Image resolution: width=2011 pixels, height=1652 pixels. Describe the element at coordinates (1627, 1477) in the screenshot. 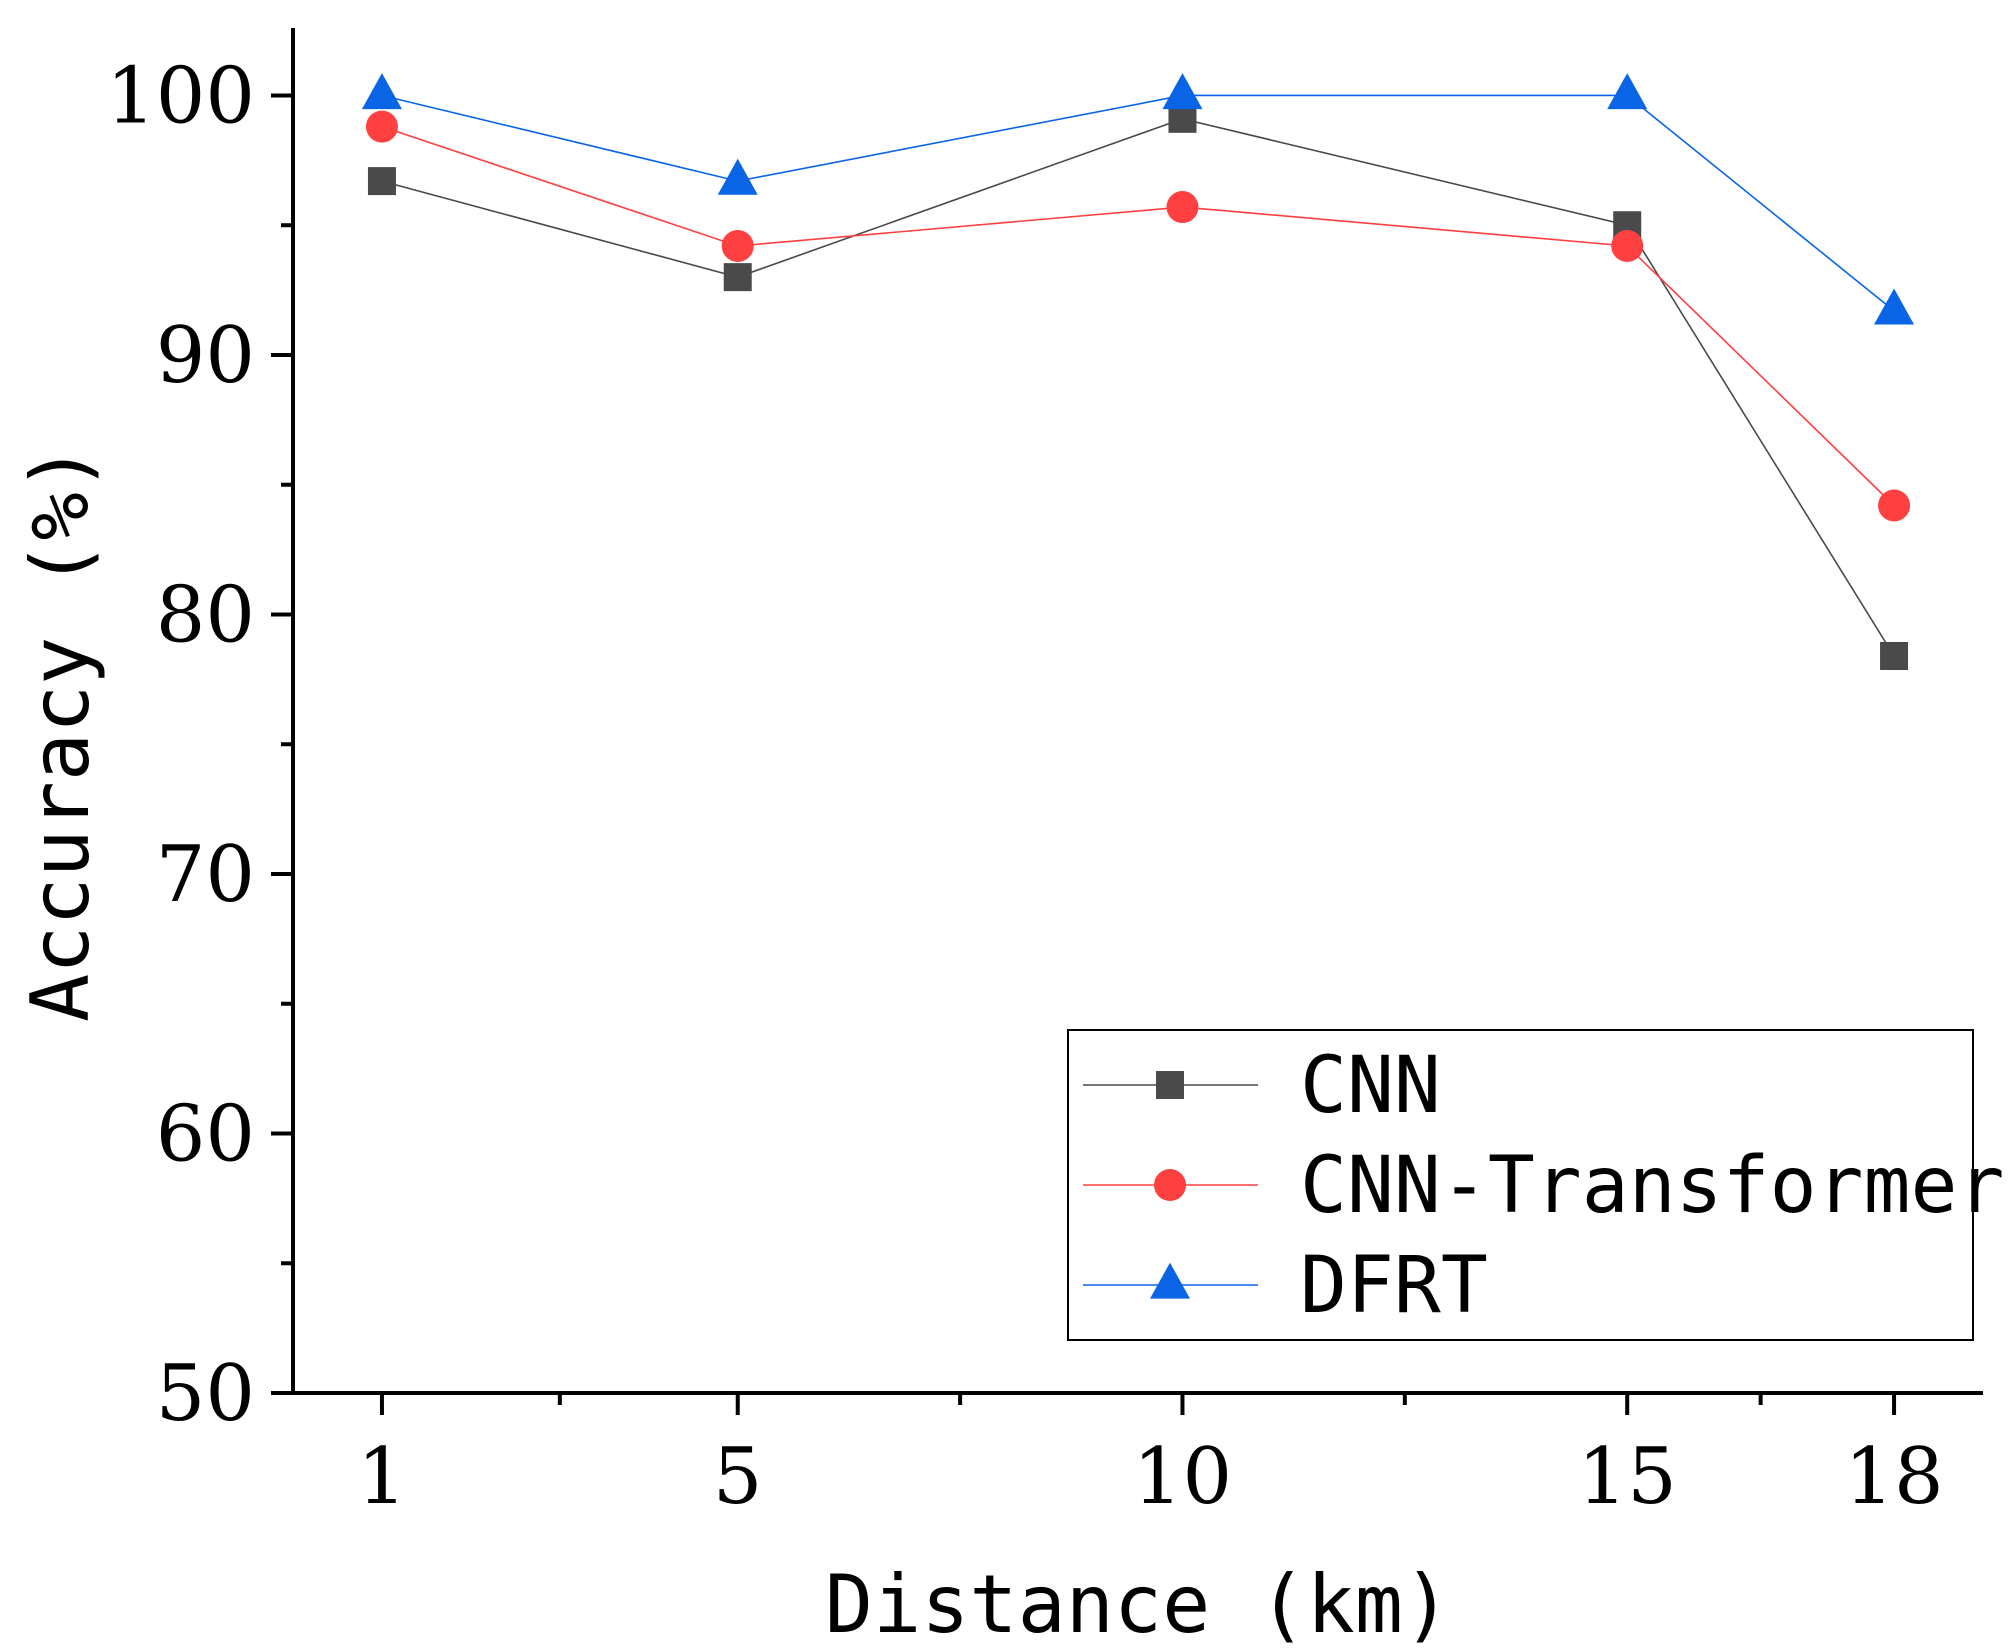

I see `x-tick-label: 15` at that location.